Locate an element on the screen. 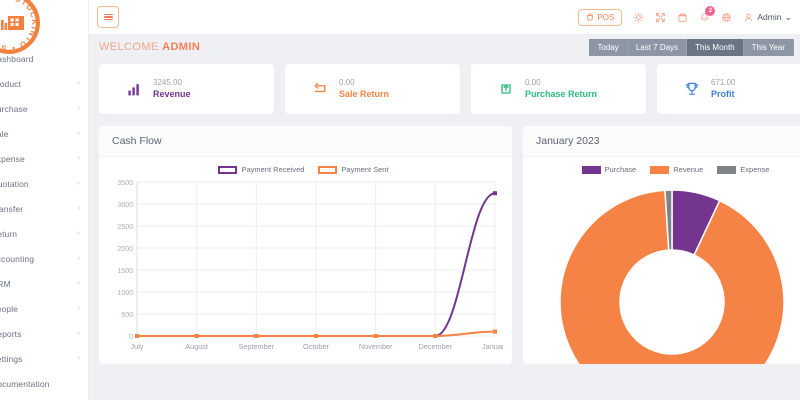 The height and width of the screenshot is (400, 800). sidebar-item-label: Dashboard is located at coordinates (17, 58).